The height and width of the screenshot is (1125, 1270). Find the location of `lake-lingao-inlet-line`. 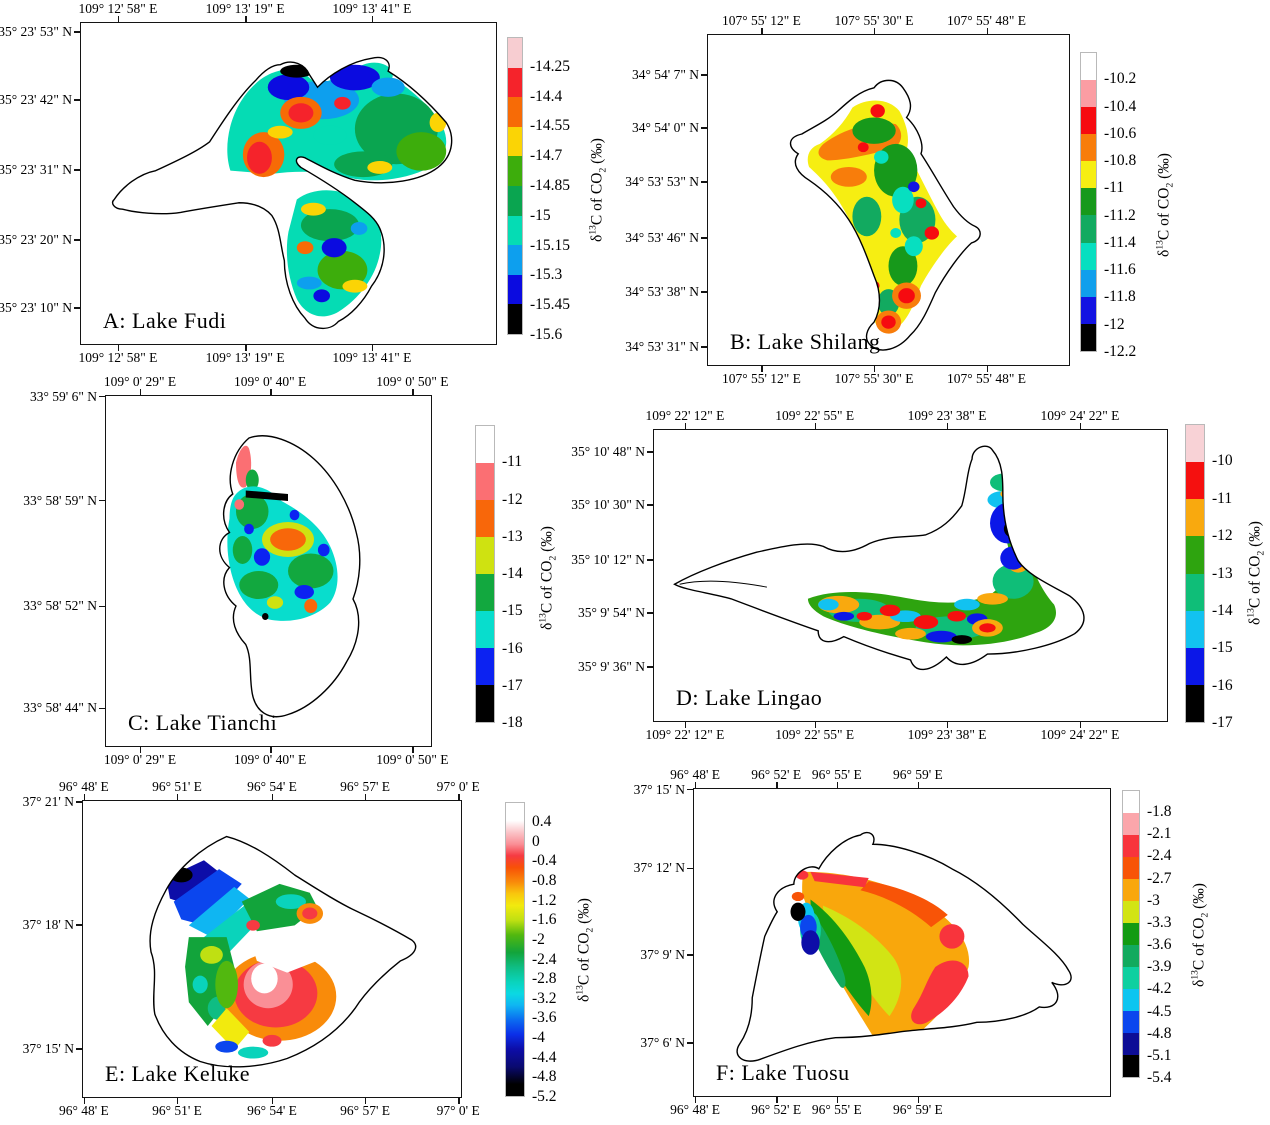

lake-lingao-inlet-line is located at coordinates (723, 584).